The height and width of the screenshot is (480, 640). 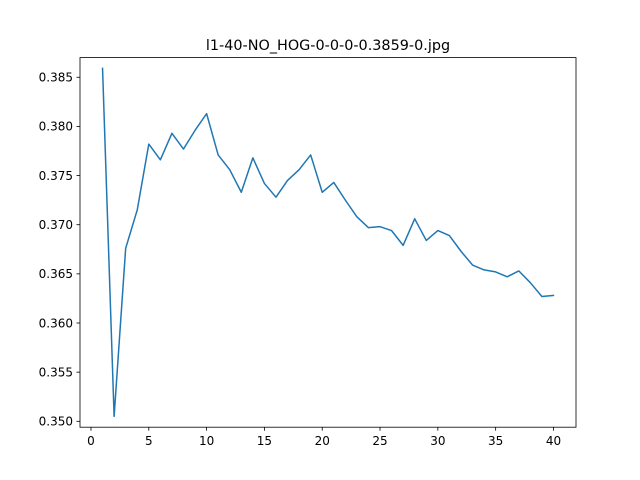 What do you see at coordinates (495, 441) in the screenshot?
I see `x-tick-label: 35` at bounding box center [495, 441].